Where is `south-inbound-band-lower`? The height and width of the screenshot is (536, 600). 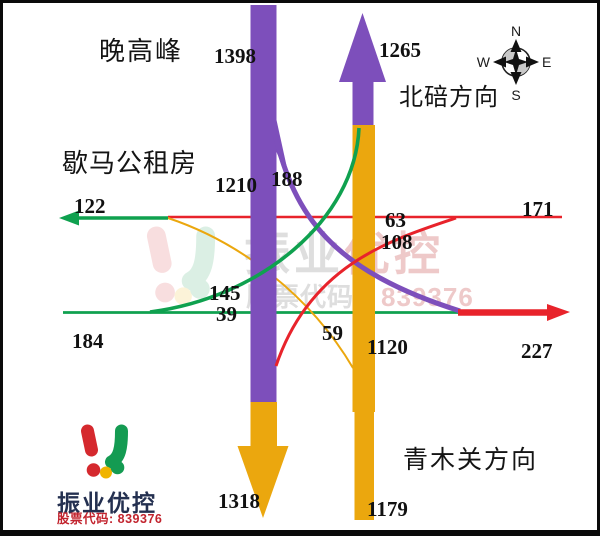 south-inbound-band-lower is located at coordinates (364, 466).